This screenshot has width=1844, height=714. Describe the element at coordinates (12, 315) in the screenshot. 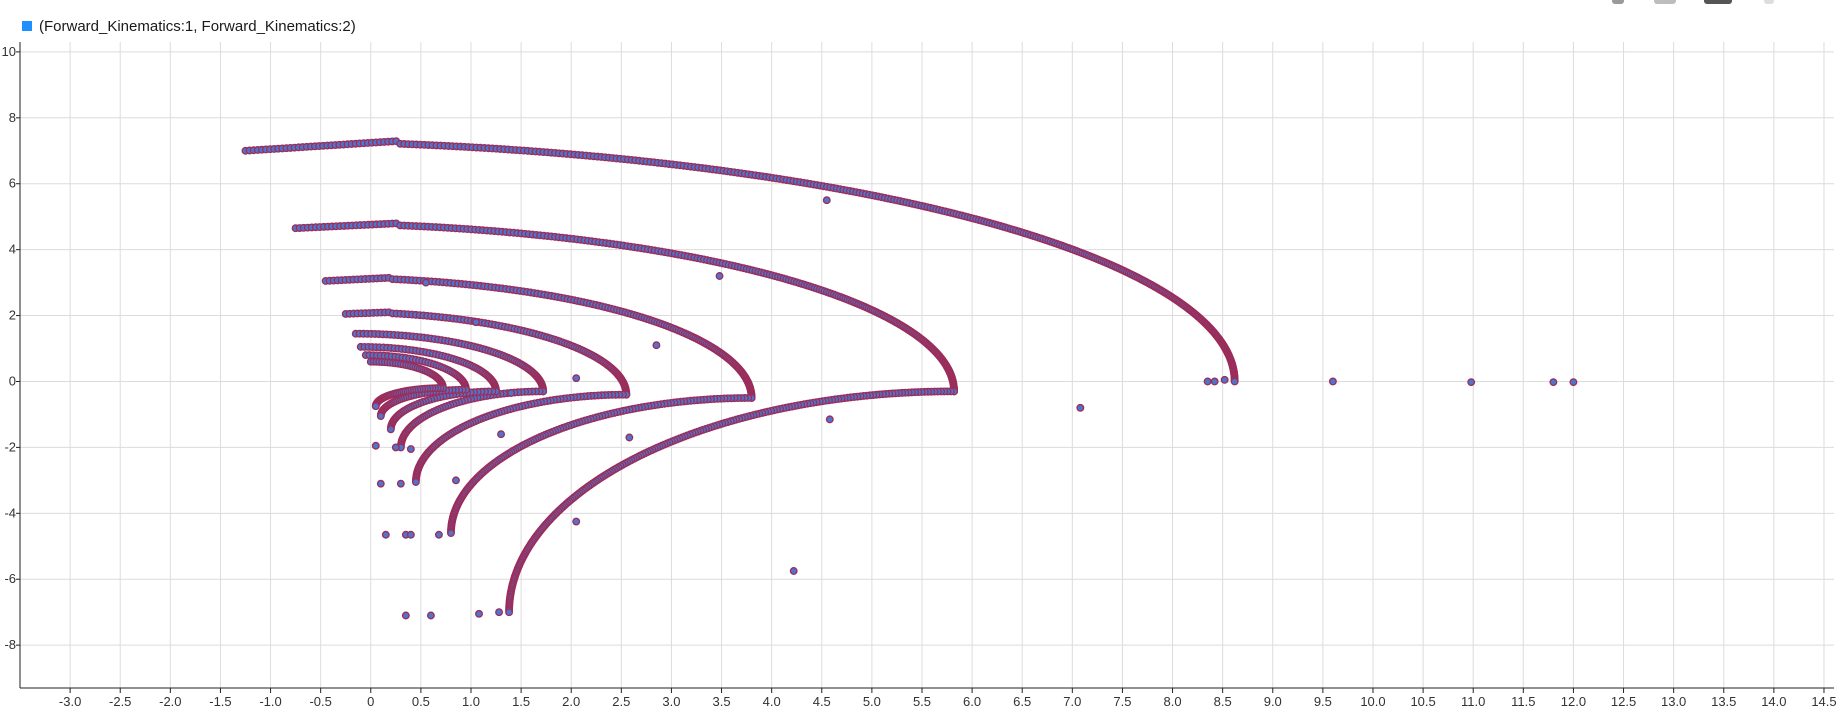

I see `y-tick-label: 2` at that location.